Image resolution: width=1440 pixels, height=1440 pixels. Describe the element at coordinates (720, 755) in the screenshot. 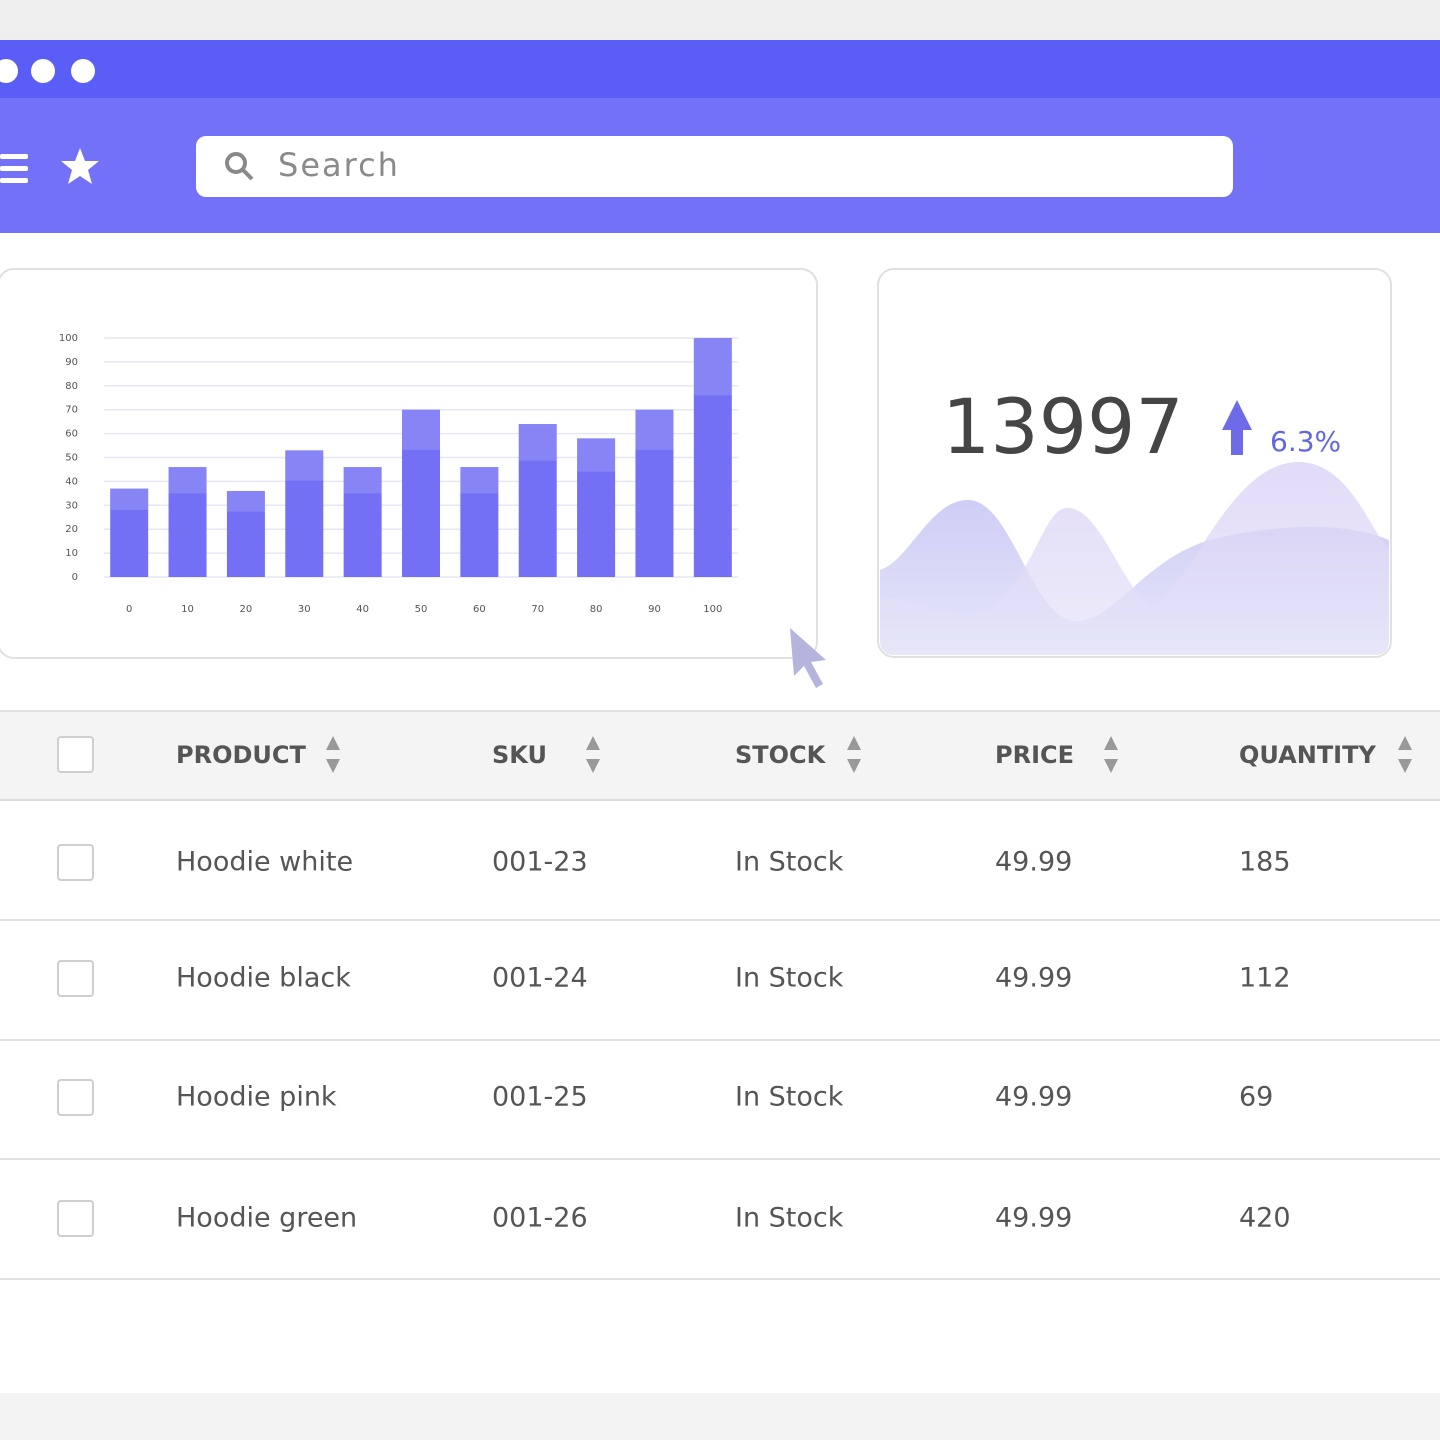

I see `table-header` at that location.